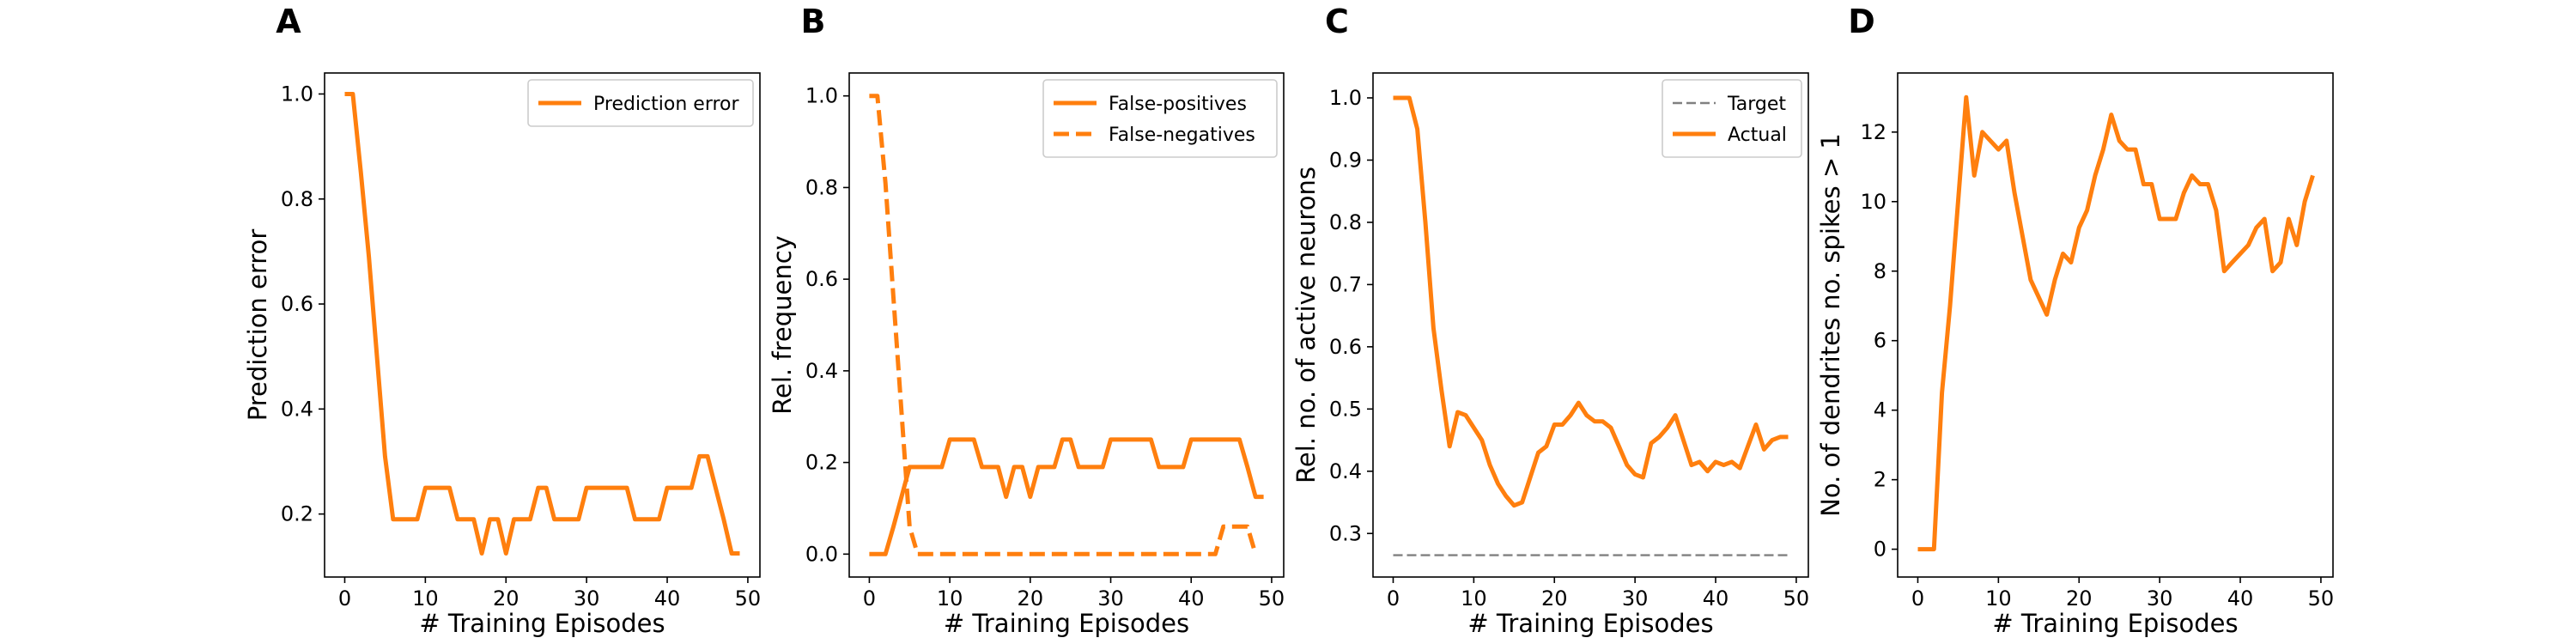  I want to click on y-tick-label-c: 0.5, so click(1345, 409).